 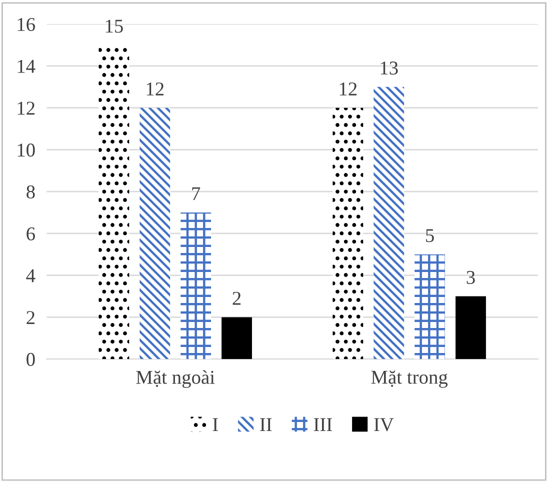 What do you see at coordinates (389, 68) in the screenshot?
I see `data-label: 13` at bounding box center [389, 68].